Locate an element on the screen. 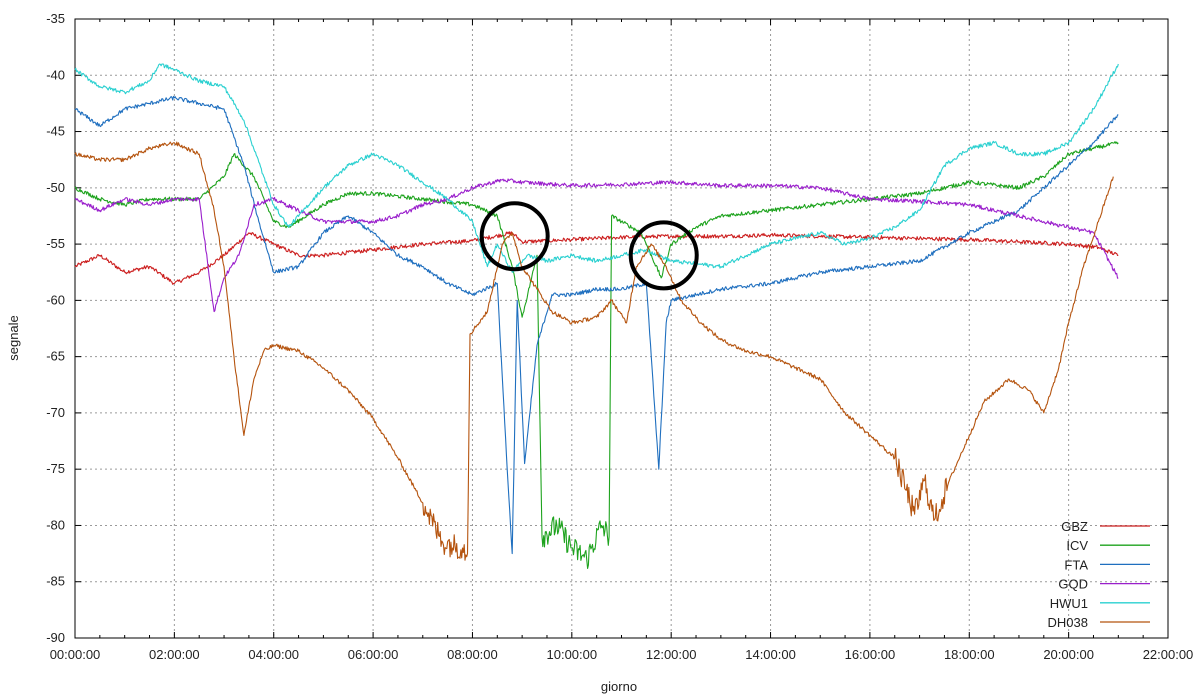 This screenshot has width=1200, height=700. x-tick-label: 18:00:00 is located at coordinates (969, 654).